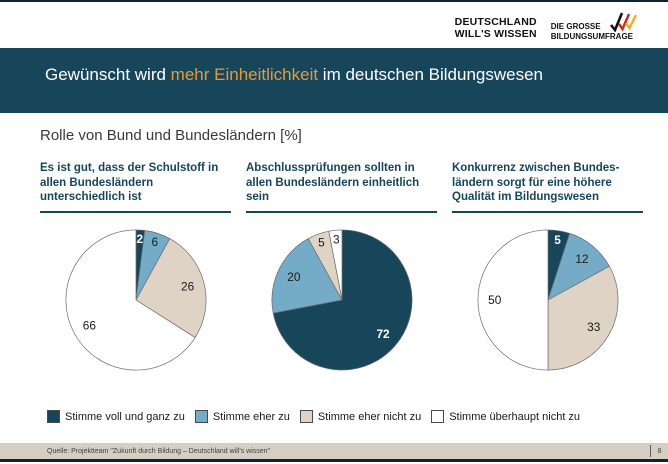  Describe the element at coordinates (89, 326) in the screenshot. I see `pie-slice-label: 66` at that location.